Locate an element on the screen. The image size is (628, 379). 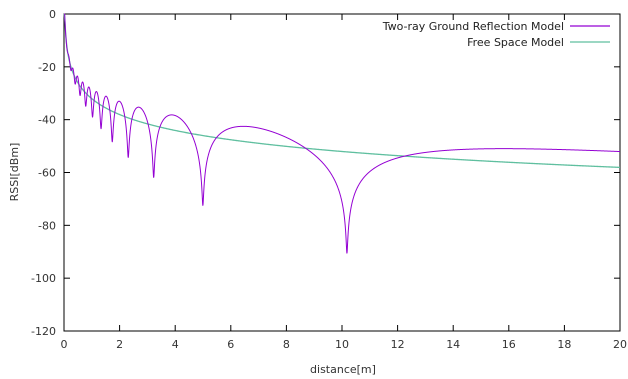
x-tick-label: 14 is located at coordinates (453, 344).